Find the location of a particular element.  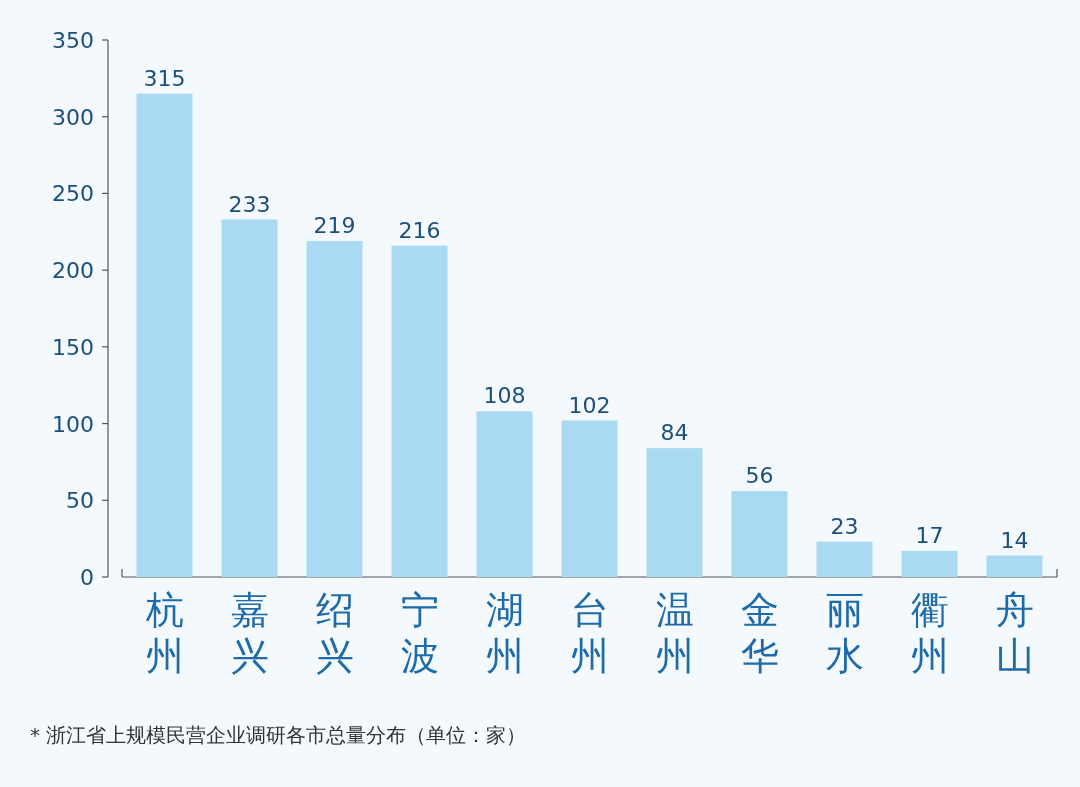

x-tick-label: 杭州 is located at coordinates (164, 633).